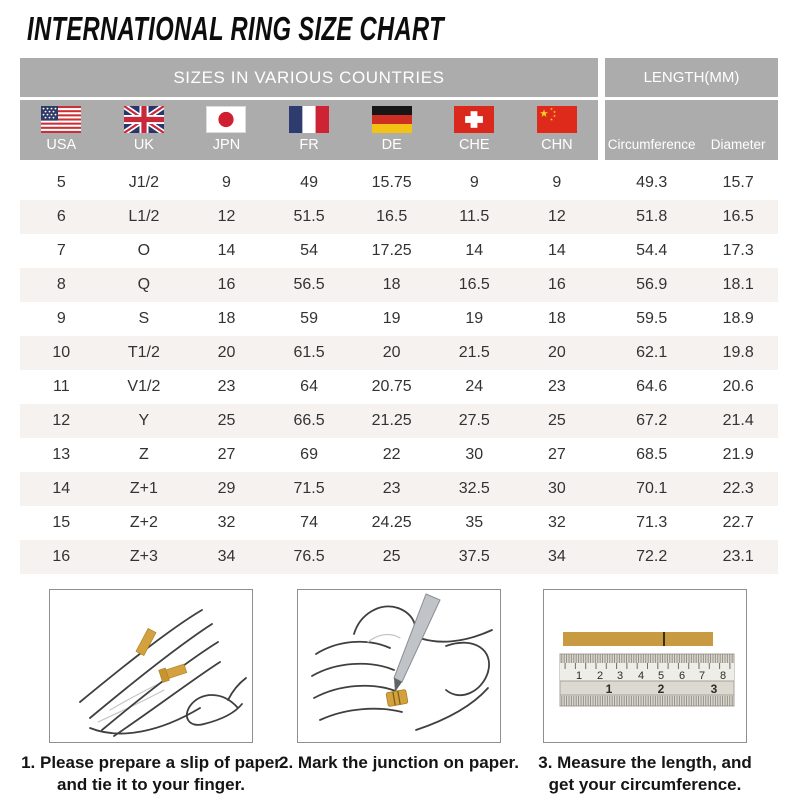  I want to click on paper-strip, so click(638, 639).